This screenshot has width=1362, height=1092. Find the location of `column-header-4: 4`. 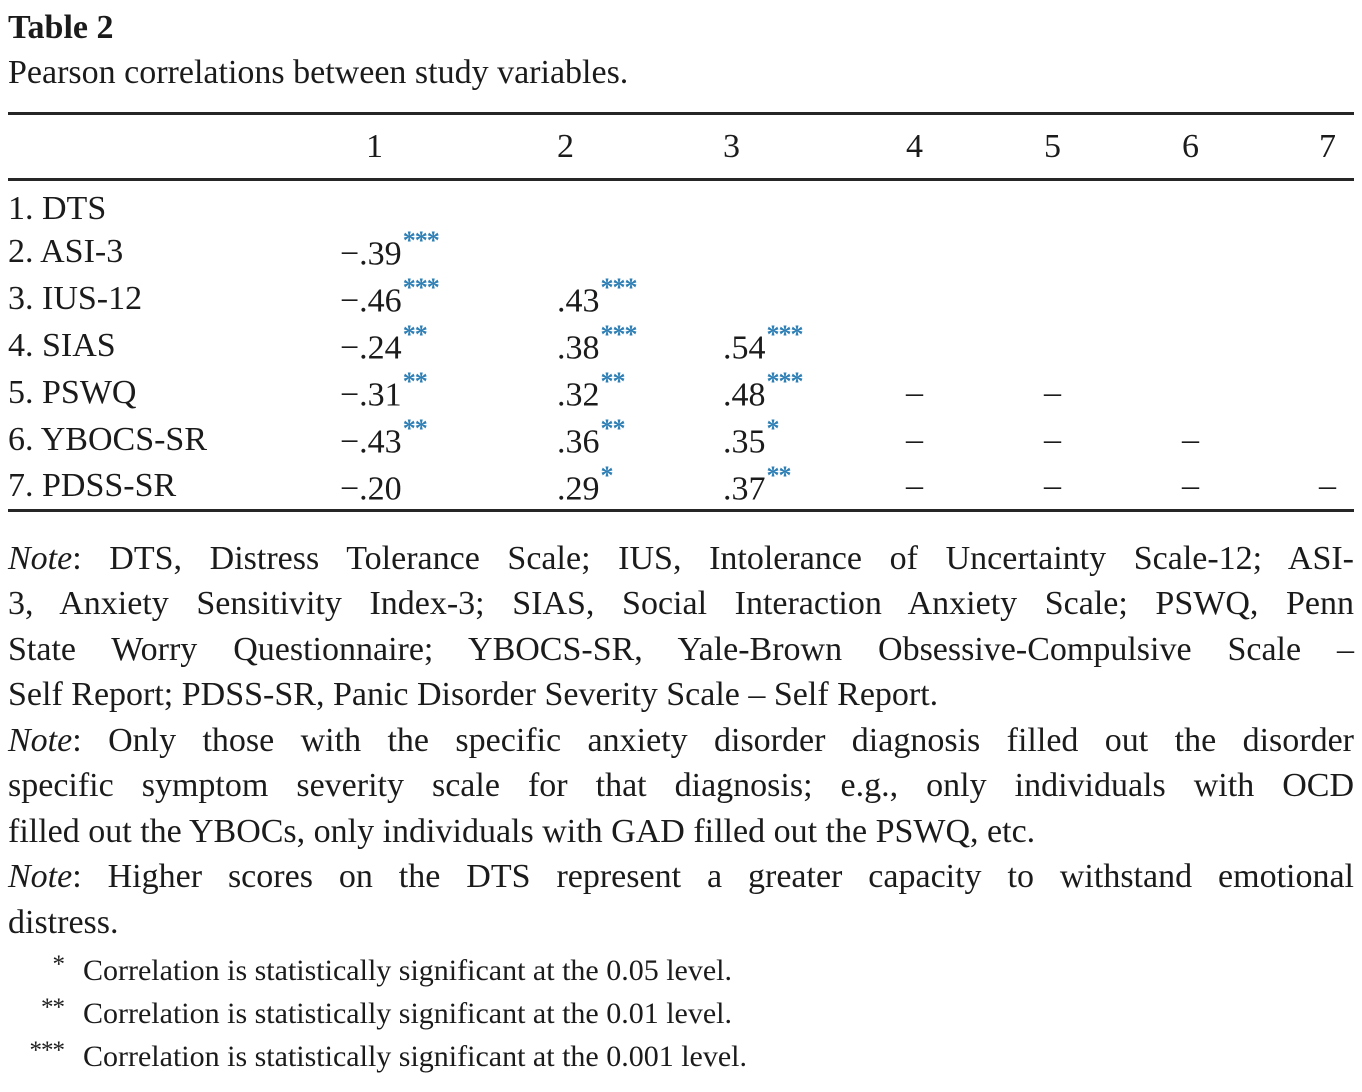

column-header-4: 4 is located at coordinates (975, 147).